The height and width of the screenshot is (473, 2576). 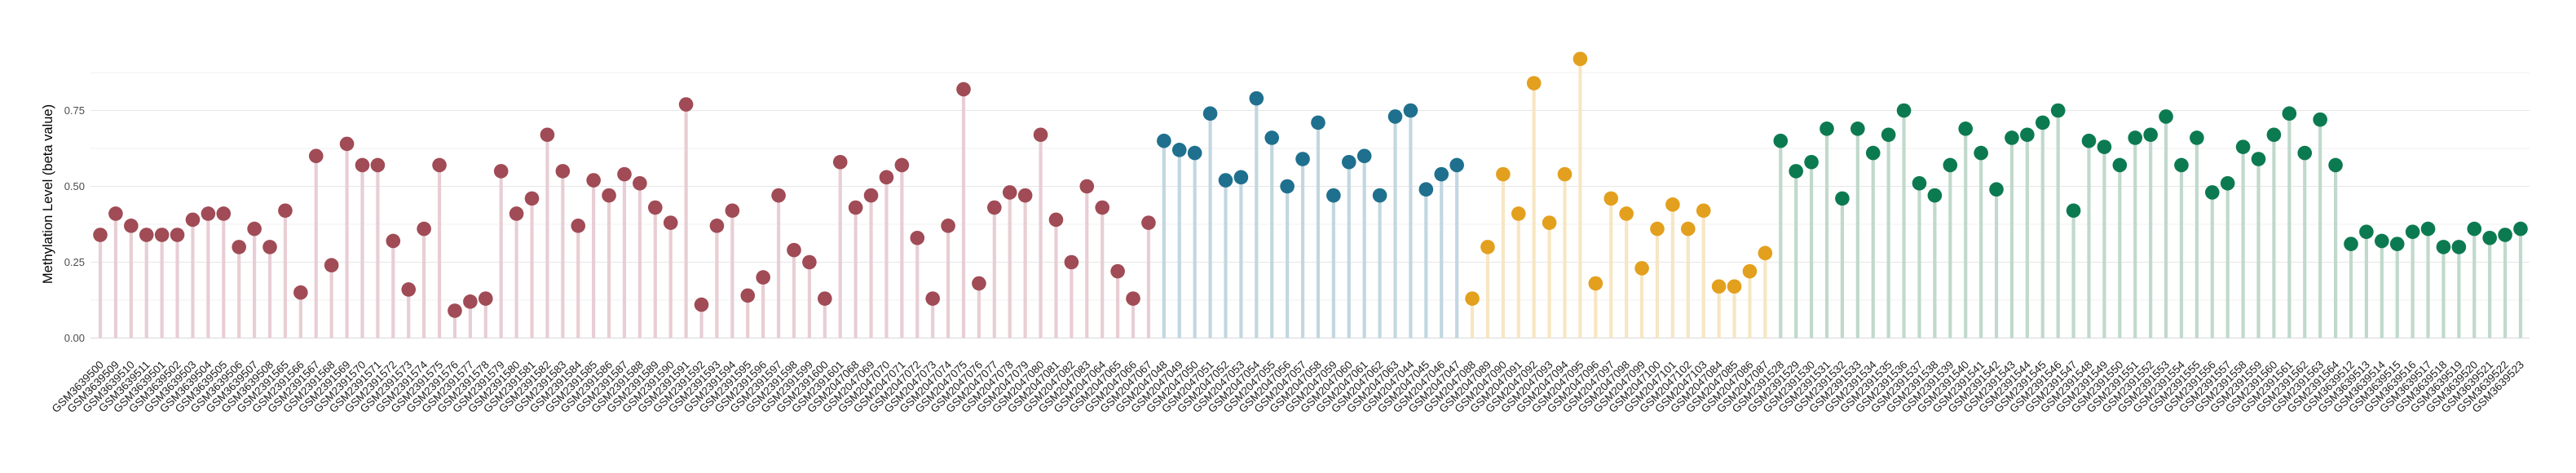 What do you see at coordinates (48, 194) in the screenshot?
I see `y-axis-title: Methylation Level (beta value)` at bounding box center [48, 194].